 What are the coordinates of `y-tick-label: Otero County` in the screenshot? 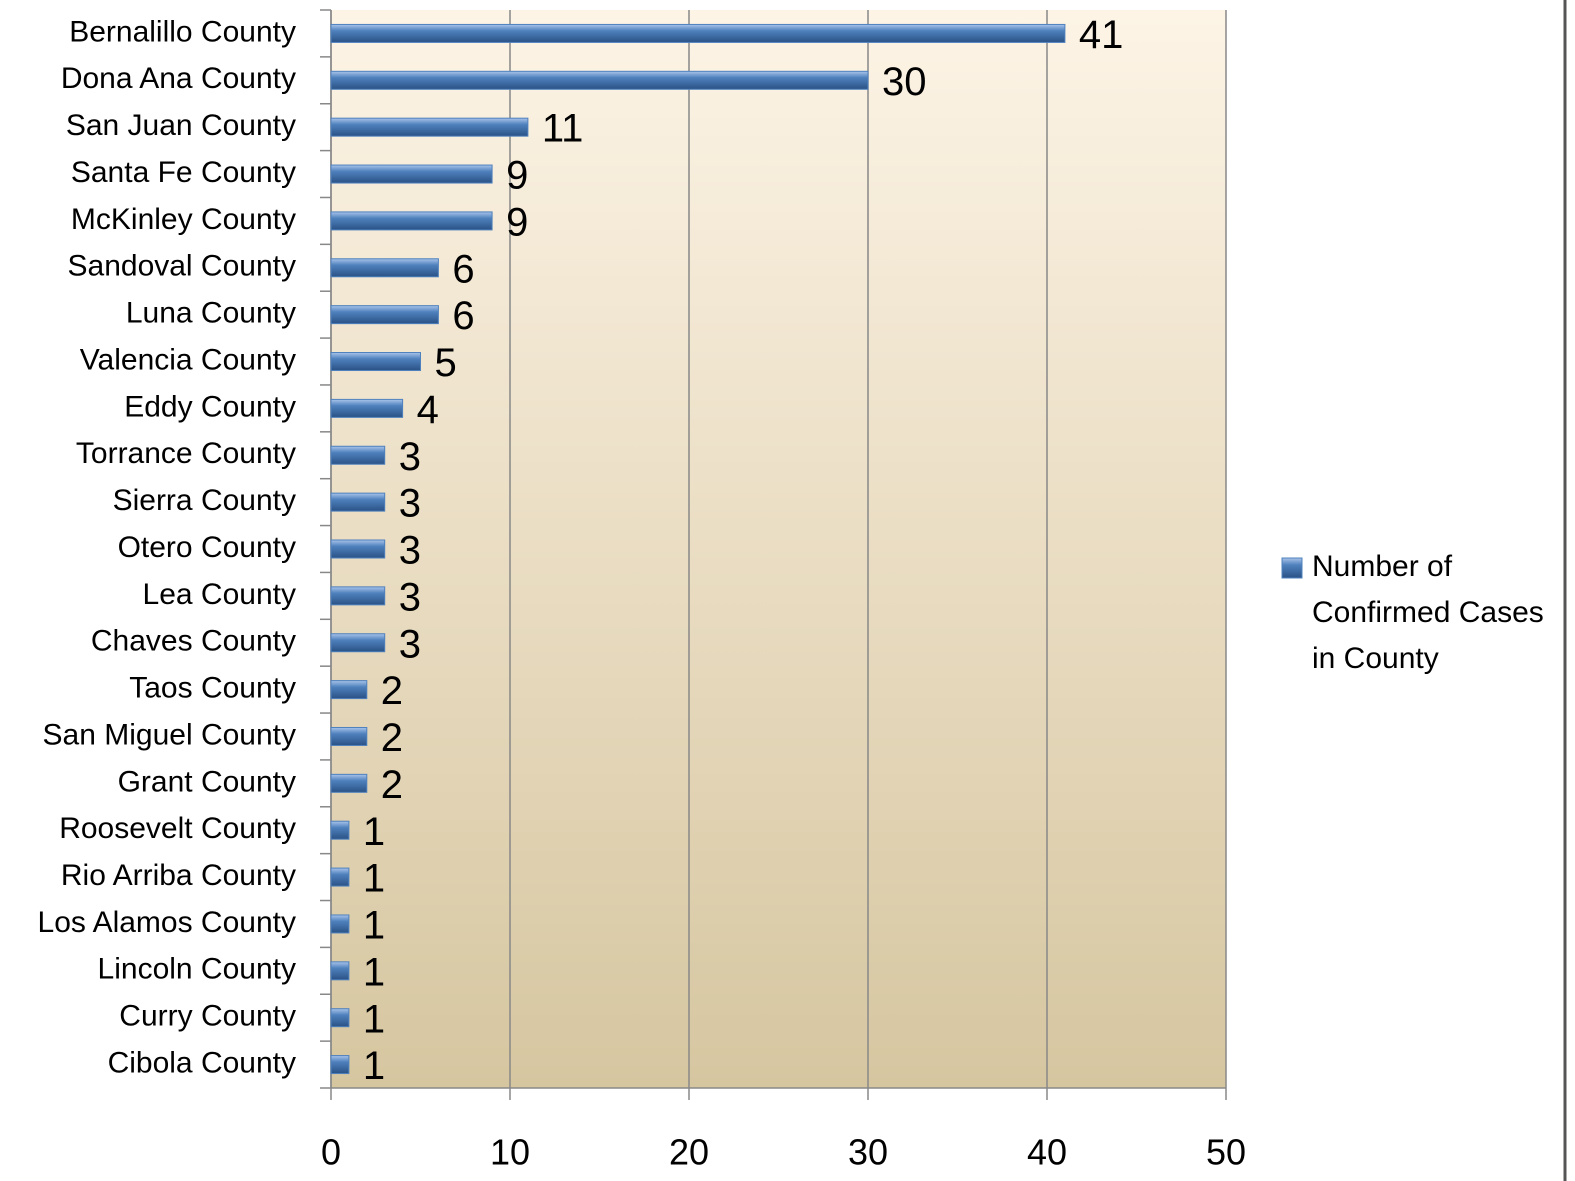 It's located at (207, 547).